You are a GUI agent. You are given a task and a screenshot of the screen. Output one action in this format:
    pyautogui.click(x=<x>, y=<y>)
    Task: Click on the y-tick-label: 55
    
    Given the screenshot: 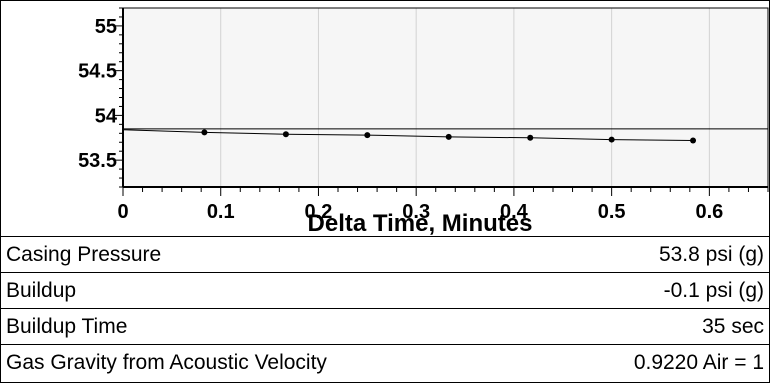 What is the action you would take?
    pyautogui.click(x=106, y=27)
    